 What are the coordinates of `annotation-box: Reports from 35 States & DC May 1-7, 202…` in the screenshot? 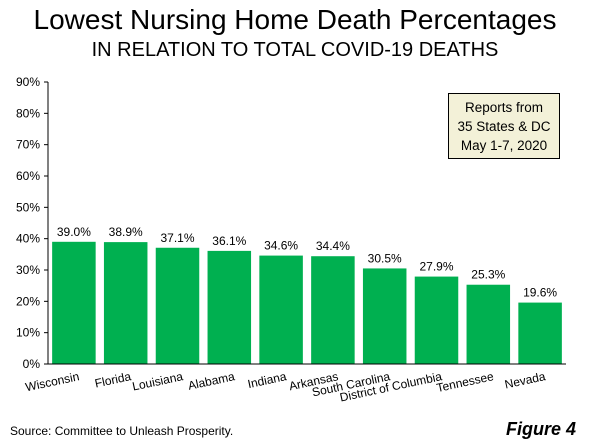 It's located at (504, 126).